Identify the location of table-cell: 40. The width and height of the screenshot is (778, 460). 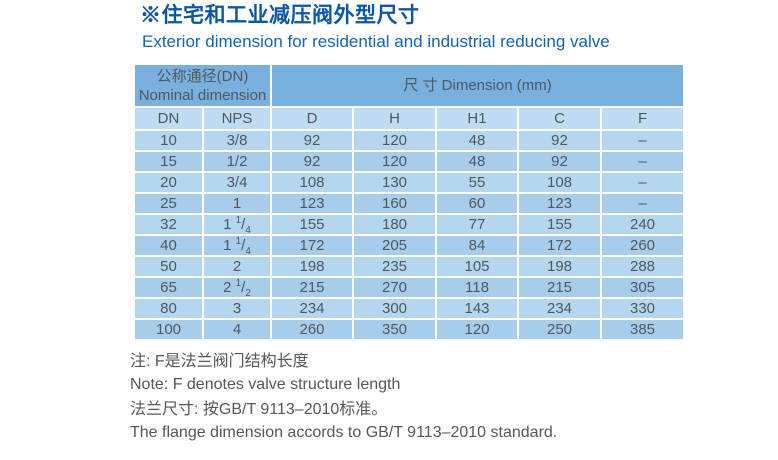
(168, 245).